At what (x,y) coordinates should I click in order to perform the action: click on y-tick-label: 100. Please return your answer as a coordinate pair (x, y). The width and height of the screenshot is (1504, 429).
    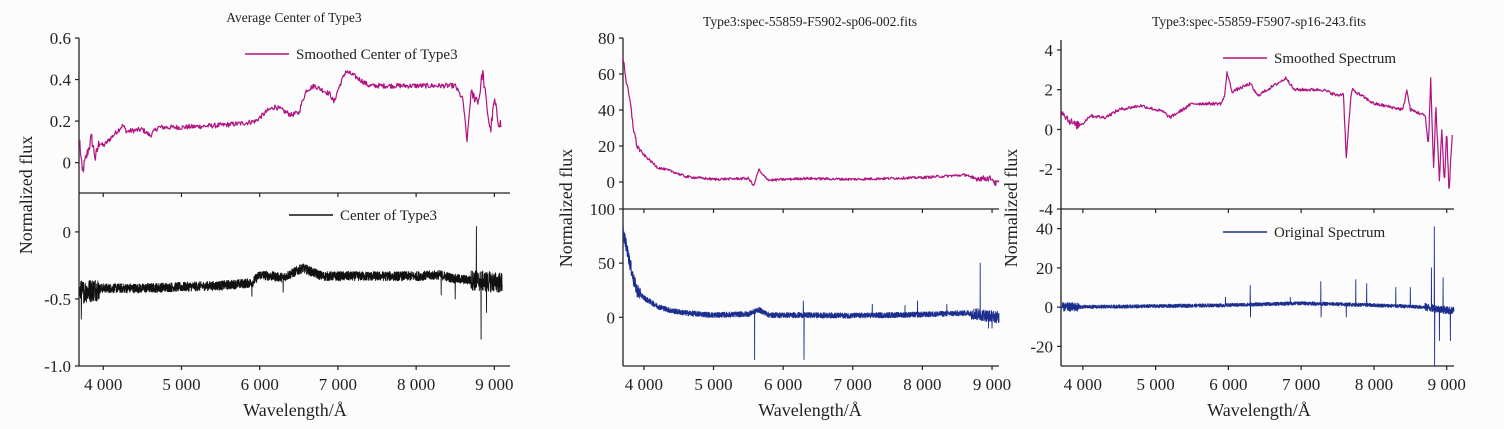
    Looking at the image, I should click on (603, 209).